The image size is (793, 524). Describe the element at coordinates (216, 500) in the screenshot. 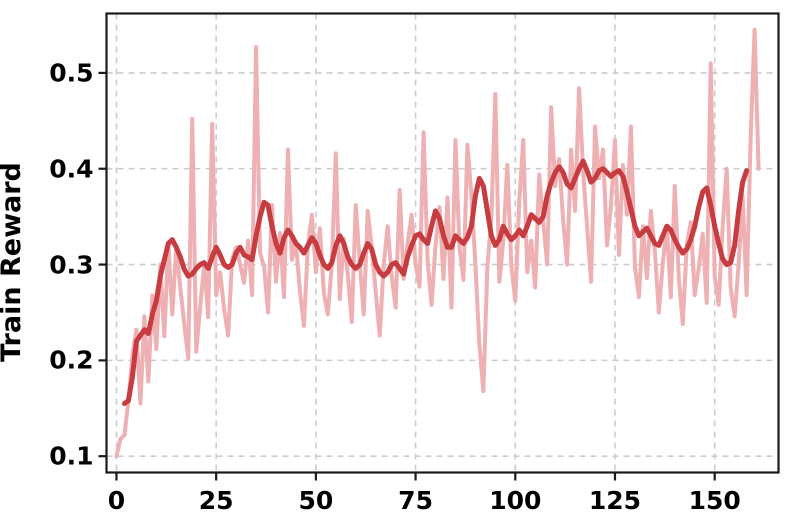

I see `x-tick-label: 25` at that location.